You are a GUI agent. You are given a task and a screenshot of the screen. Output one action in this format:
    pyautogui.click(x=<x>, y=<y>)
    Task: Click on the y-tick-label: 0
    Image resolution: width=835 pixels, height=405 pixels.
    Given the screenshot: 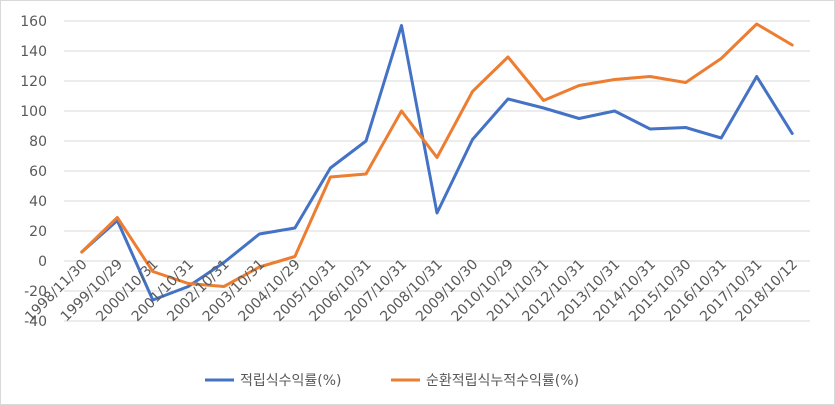 What is the action you would take?
    pyautogui.click(x=42, y=262)
    